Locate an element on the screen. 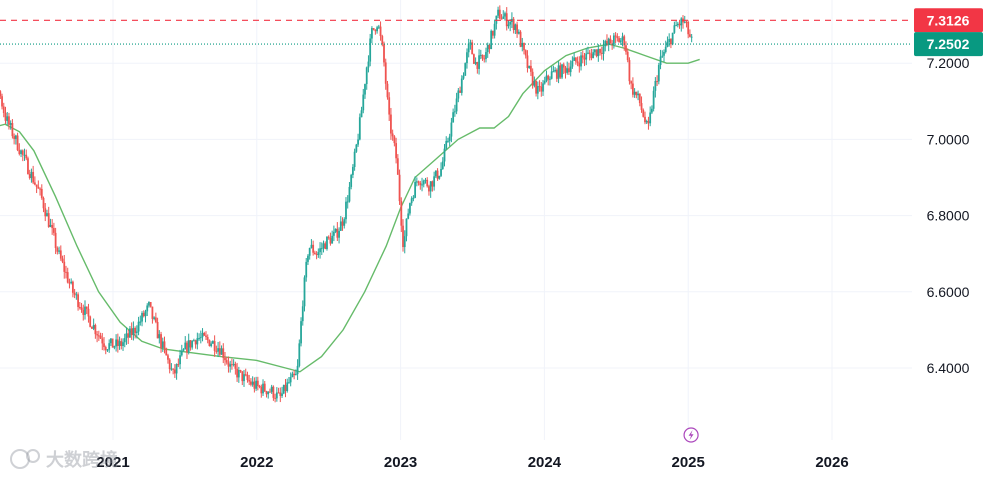  event-marker is located at coordinates (691, 435).